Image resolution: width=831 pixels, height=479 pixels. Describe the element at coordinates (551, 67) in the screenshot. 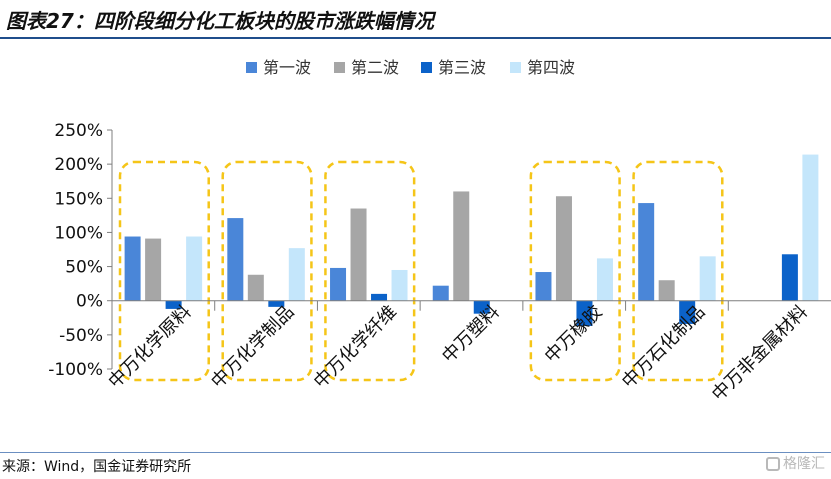

I see `legend-label: 第四波` at that location.